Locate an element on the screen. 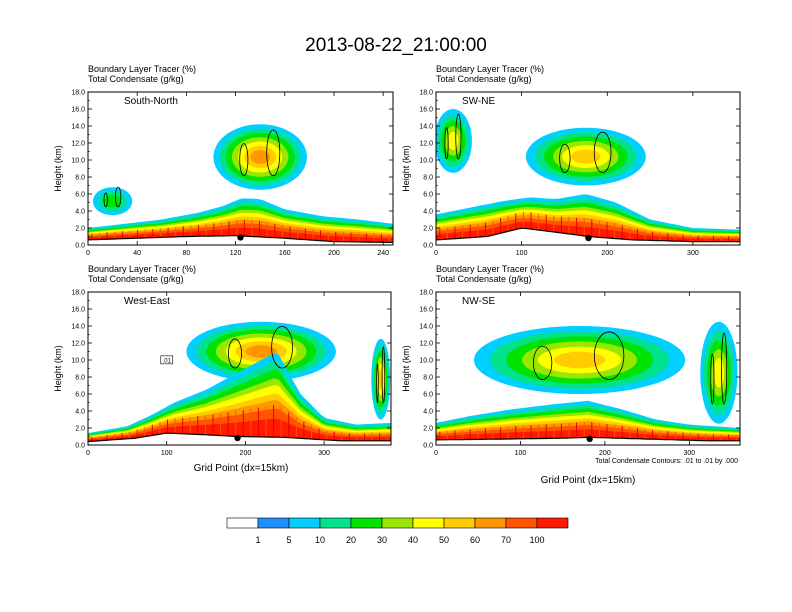 The image size is (792, 612). colorbar-label: 70 is located at coordinates (506, 540).